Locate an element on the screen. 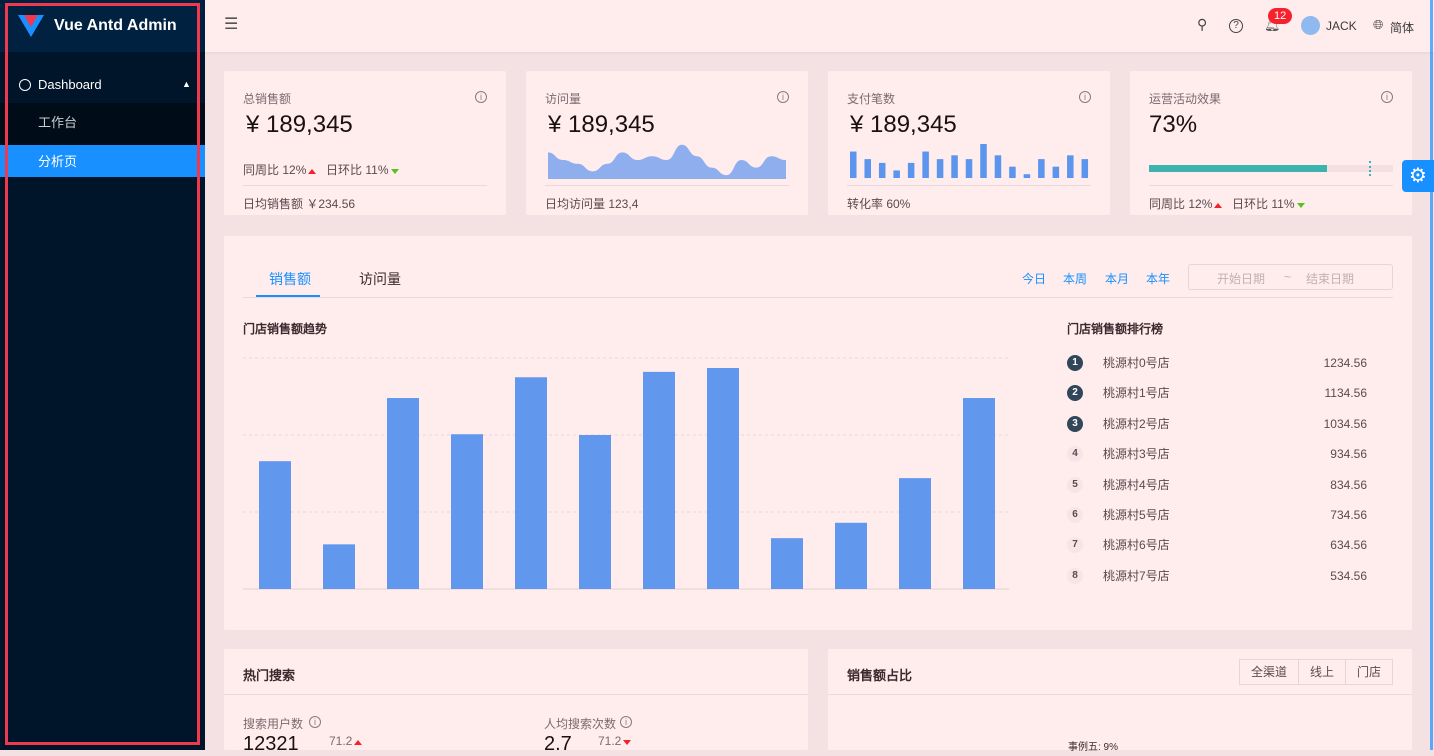 Image resolution: width=1434 pixels, height=756 pixels. store-sales: 734.56 is located at coordinates (1348, 515).